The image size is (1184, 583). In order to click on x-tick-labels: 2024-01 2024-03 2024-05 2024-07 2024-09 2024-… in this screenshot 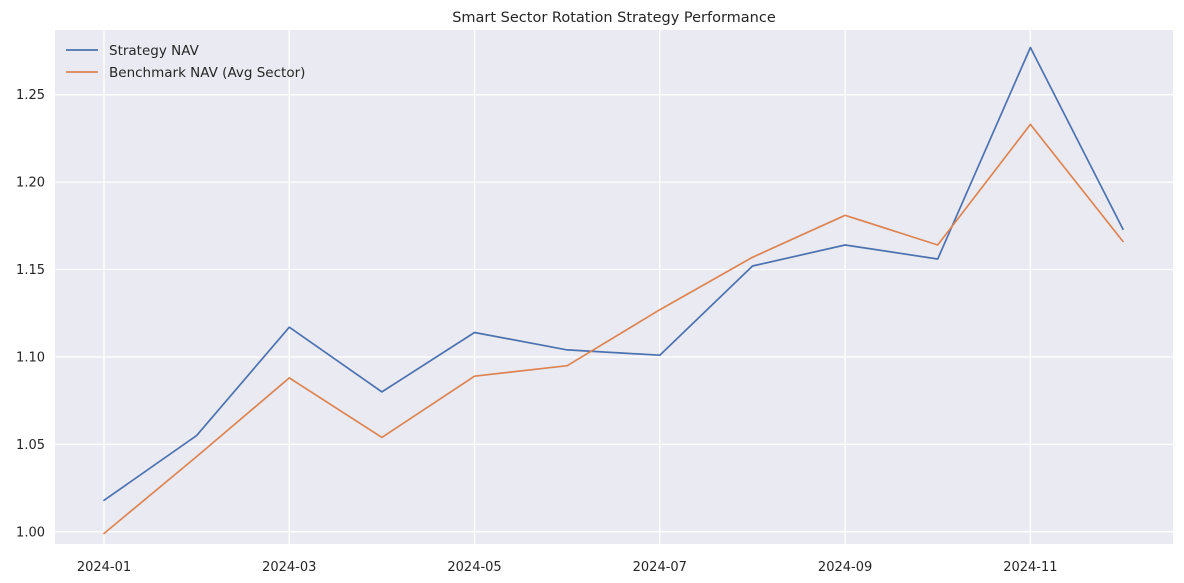, I will do `click(567, 567)`.